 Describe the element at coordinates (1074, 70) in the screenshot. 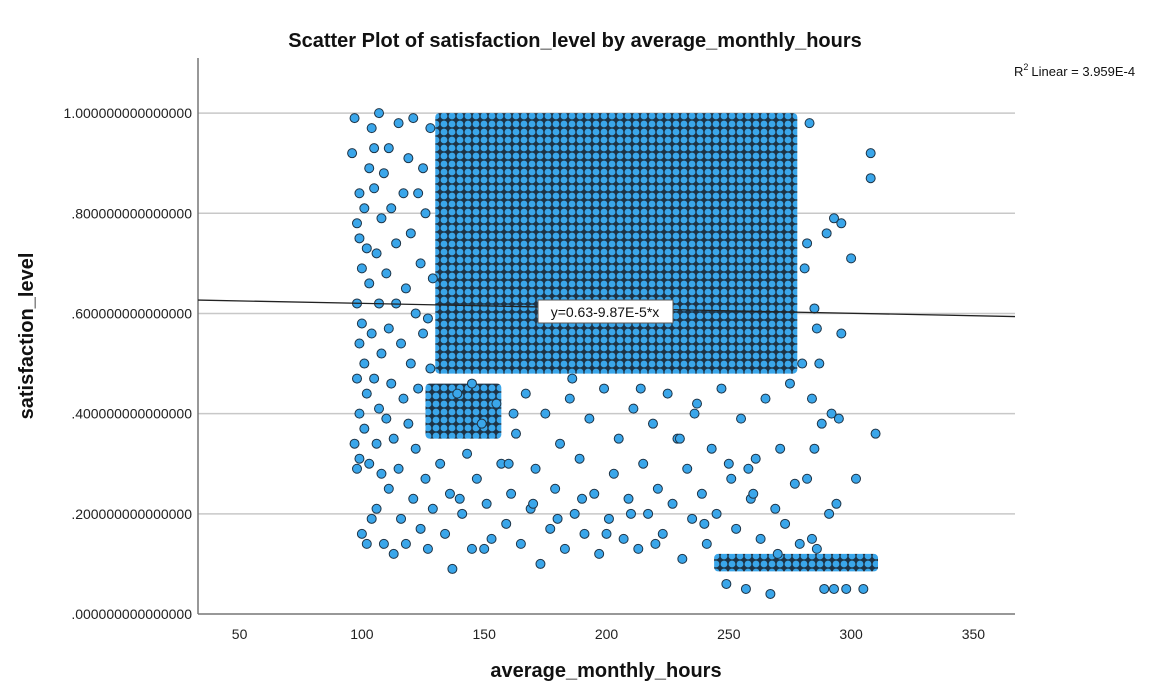

I see `r2-label: R2 Linear = 3.959E-4` at that location.